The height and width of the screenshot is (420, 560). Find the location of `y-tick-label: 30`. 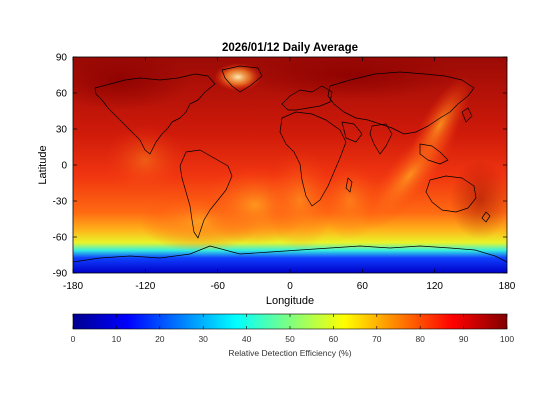

y-tick-label: 30 is located at coordinates (62, 130).